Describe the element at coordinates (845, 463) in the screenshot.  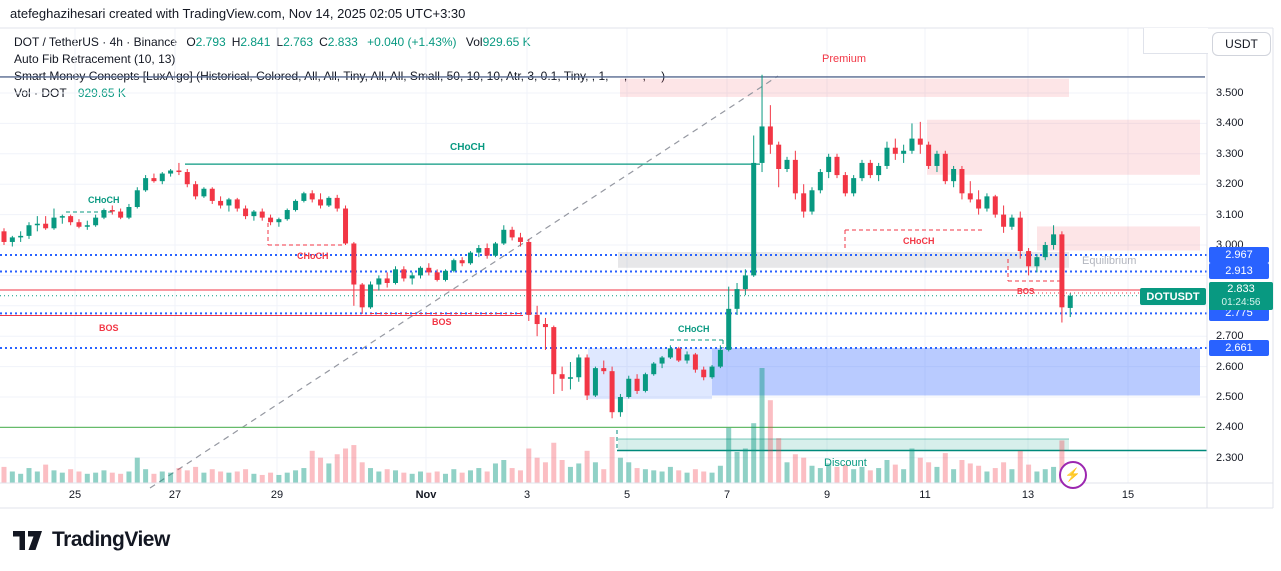
I see `smc-annotation-discount: Discount` at that location.